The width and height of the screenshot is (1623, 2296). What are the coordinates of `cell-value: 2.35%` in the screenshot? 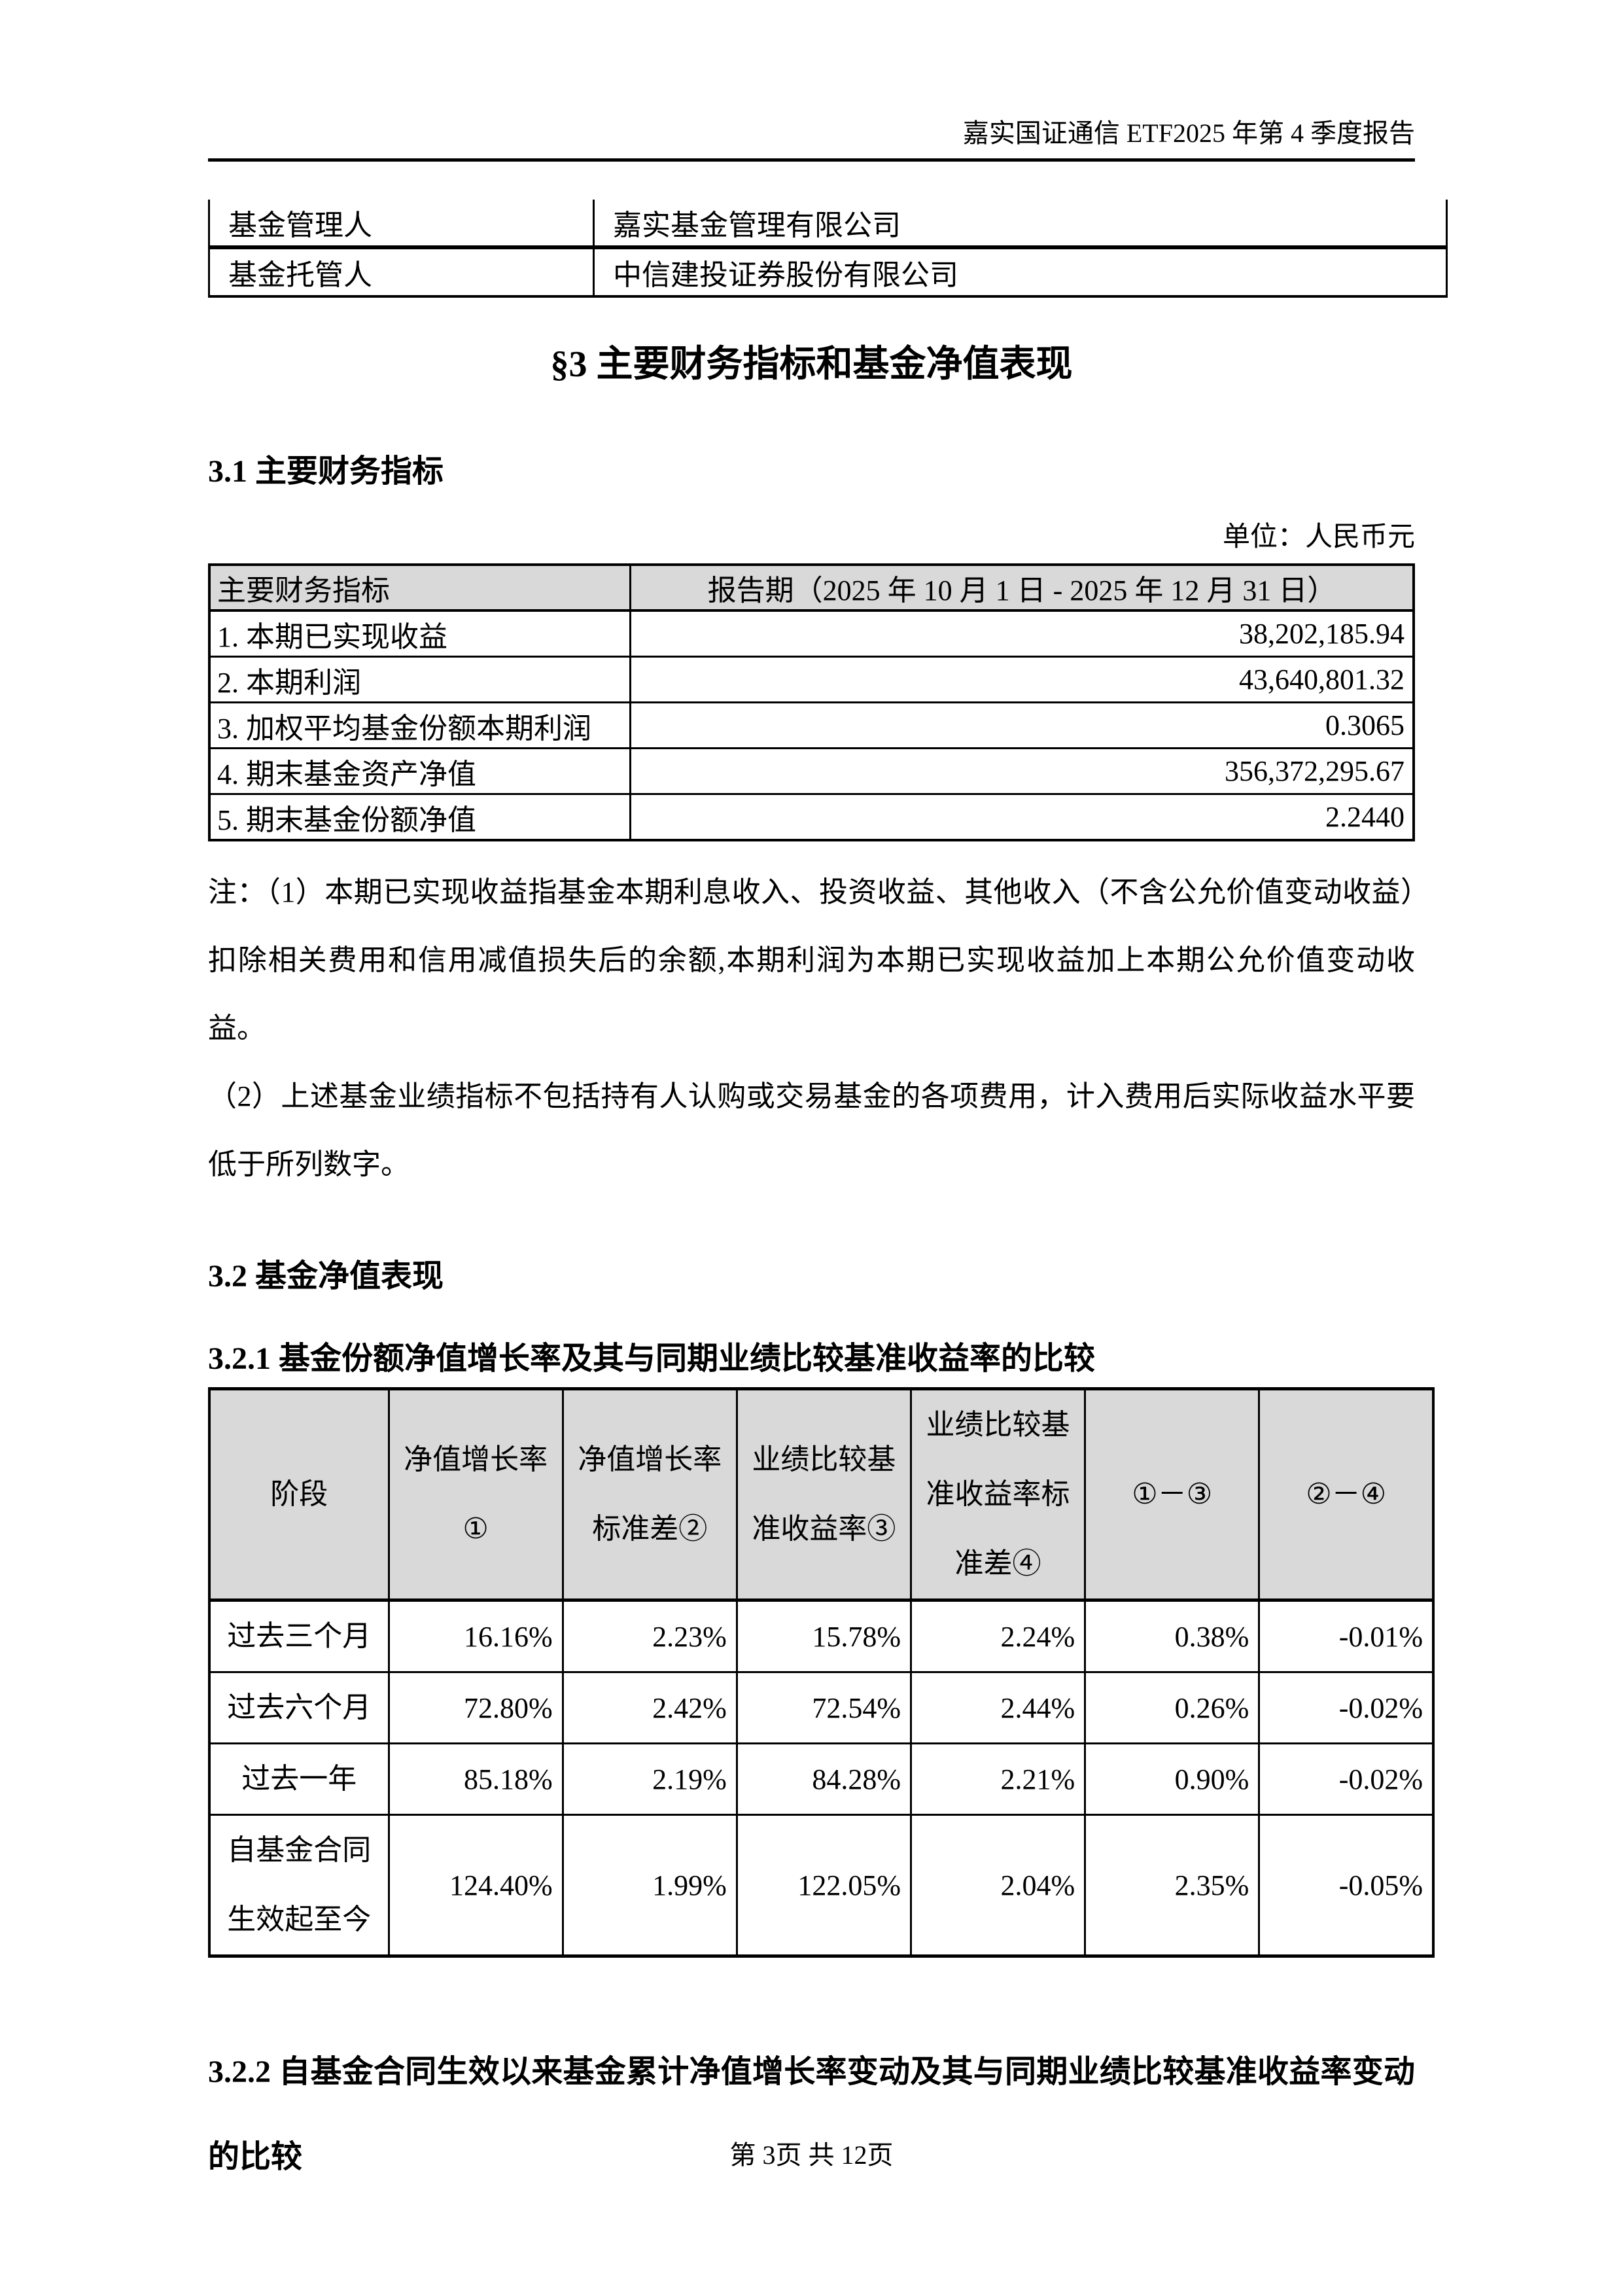 It's located at (1172, 1886).